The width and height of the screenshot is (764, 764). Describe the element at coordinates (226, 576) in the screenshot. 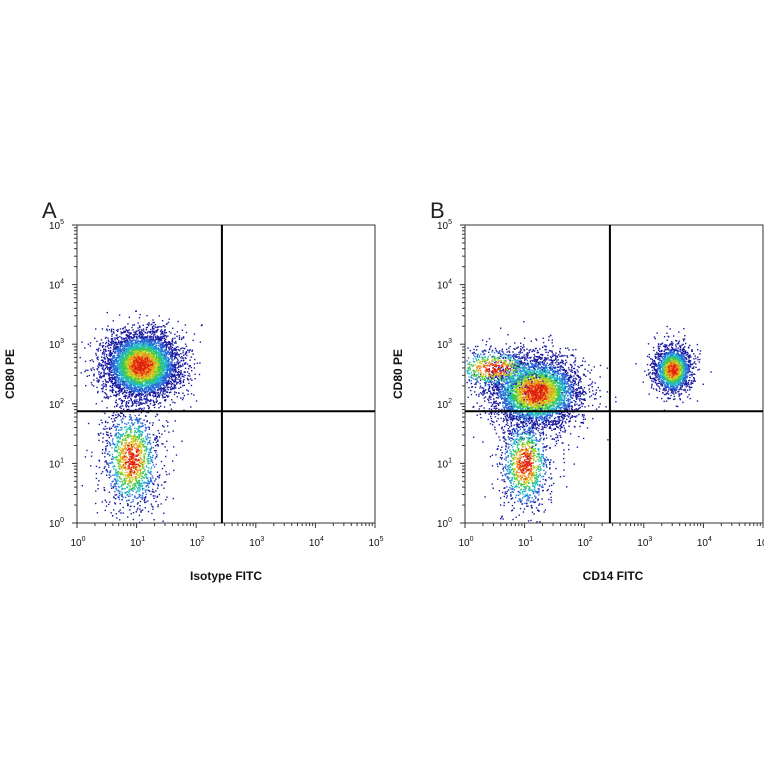

I see `panel-a-x-axis-title: Isotype FITC` at that location.